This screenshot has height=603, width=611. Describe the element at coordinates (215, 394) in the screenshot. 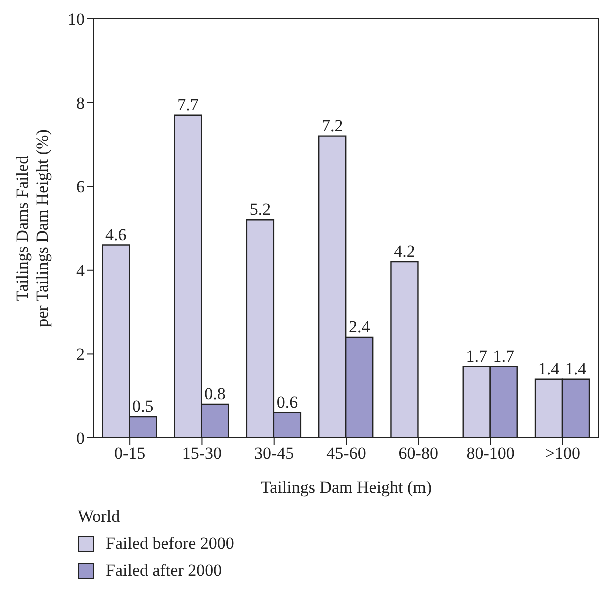

I see `data-label: 0.8` at that location.